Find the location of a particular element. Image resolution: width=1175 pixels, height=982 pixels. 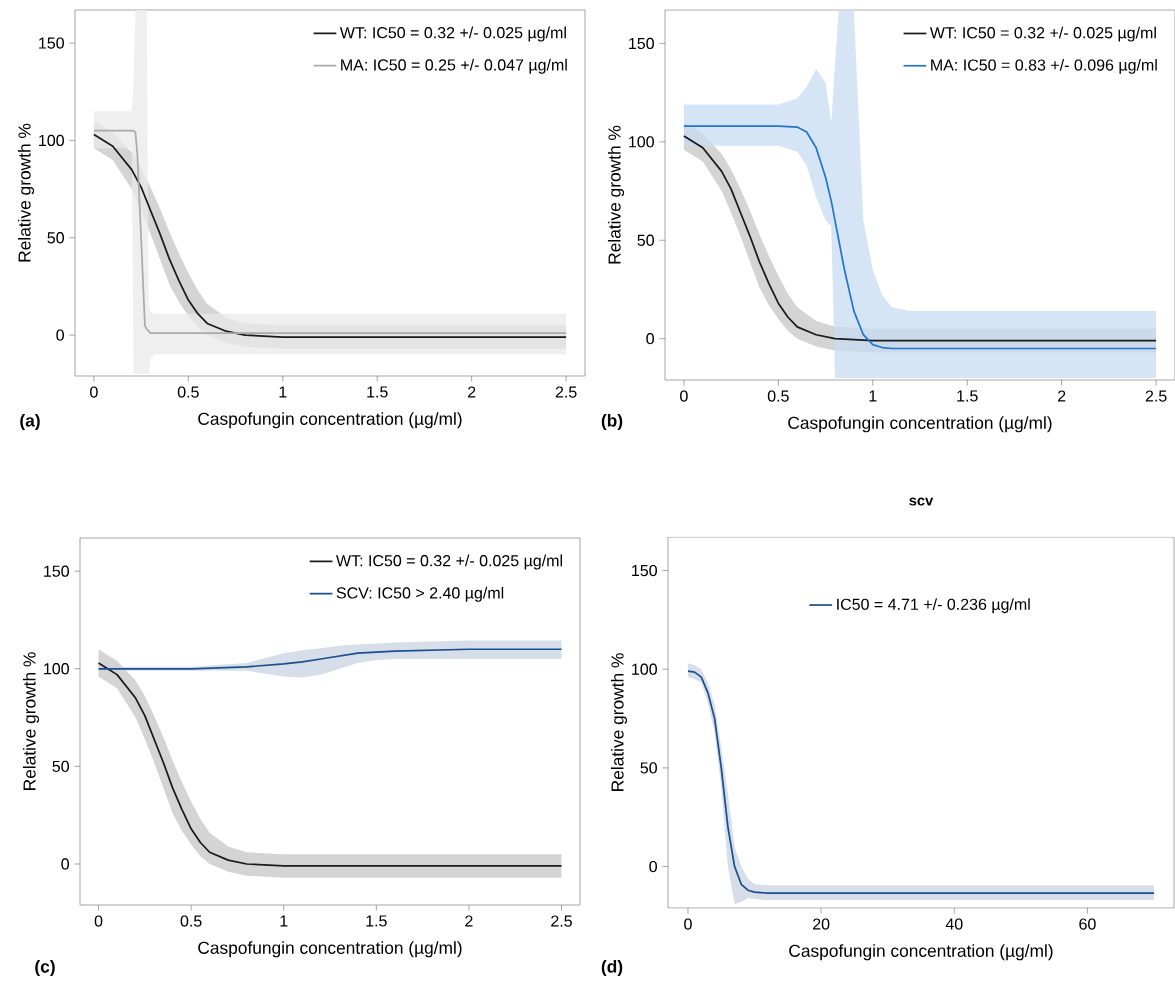

chart-title: scv is located at coordinates (921, 501).